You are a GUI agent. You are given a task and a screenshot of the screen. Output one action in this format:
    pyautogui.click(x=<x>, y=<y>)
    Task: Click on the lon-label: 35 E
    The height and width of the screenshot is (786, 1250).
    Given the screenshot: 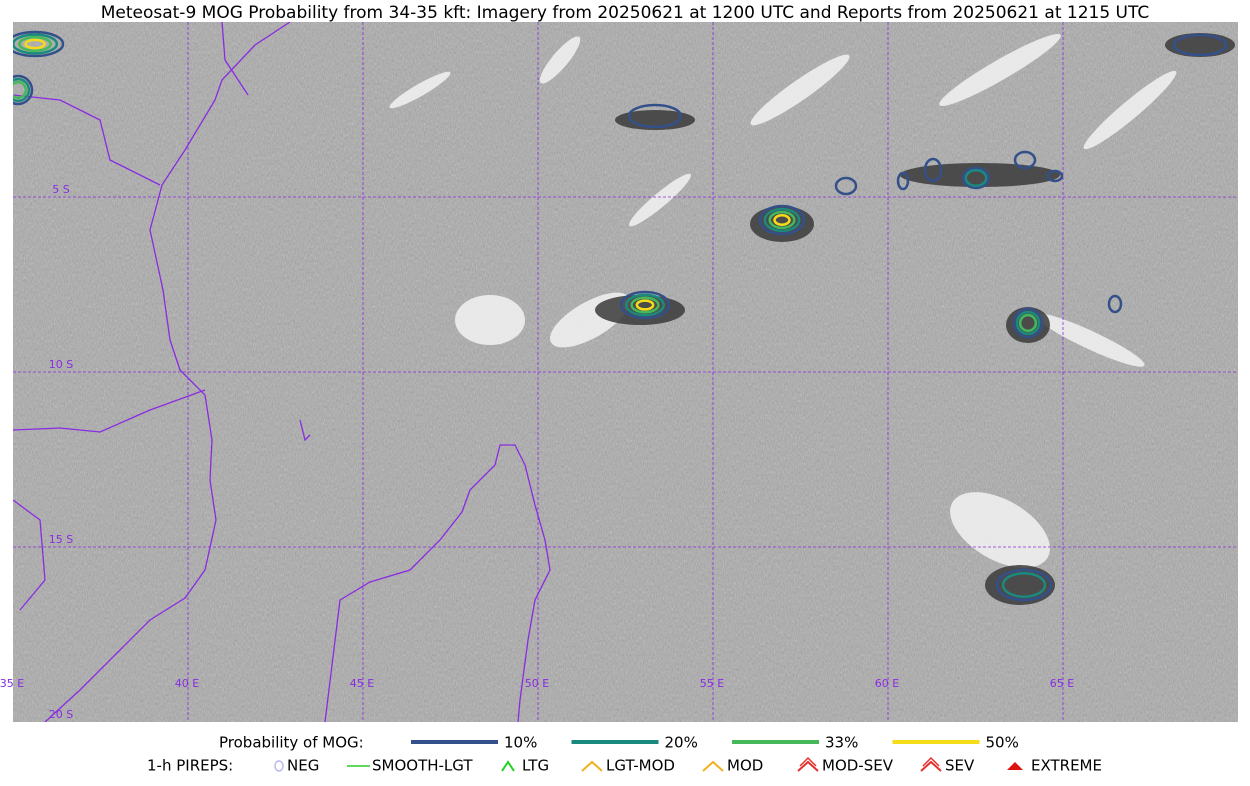 What is the action you would take?
    pyautogui.click(x=12, y=683)
    